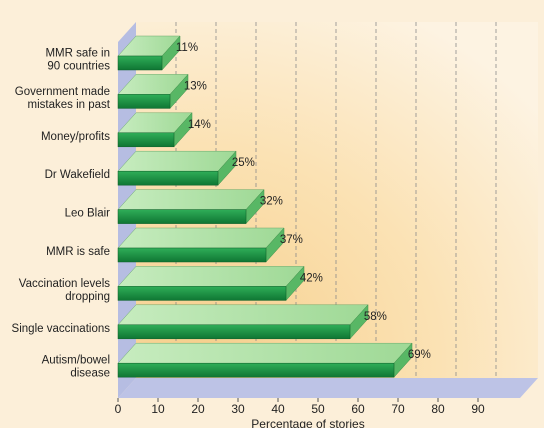  What do you see at coordinates (438, 409) in the screenshot?
I see `x-tick-label: 80` at bounding box center [438, 409].